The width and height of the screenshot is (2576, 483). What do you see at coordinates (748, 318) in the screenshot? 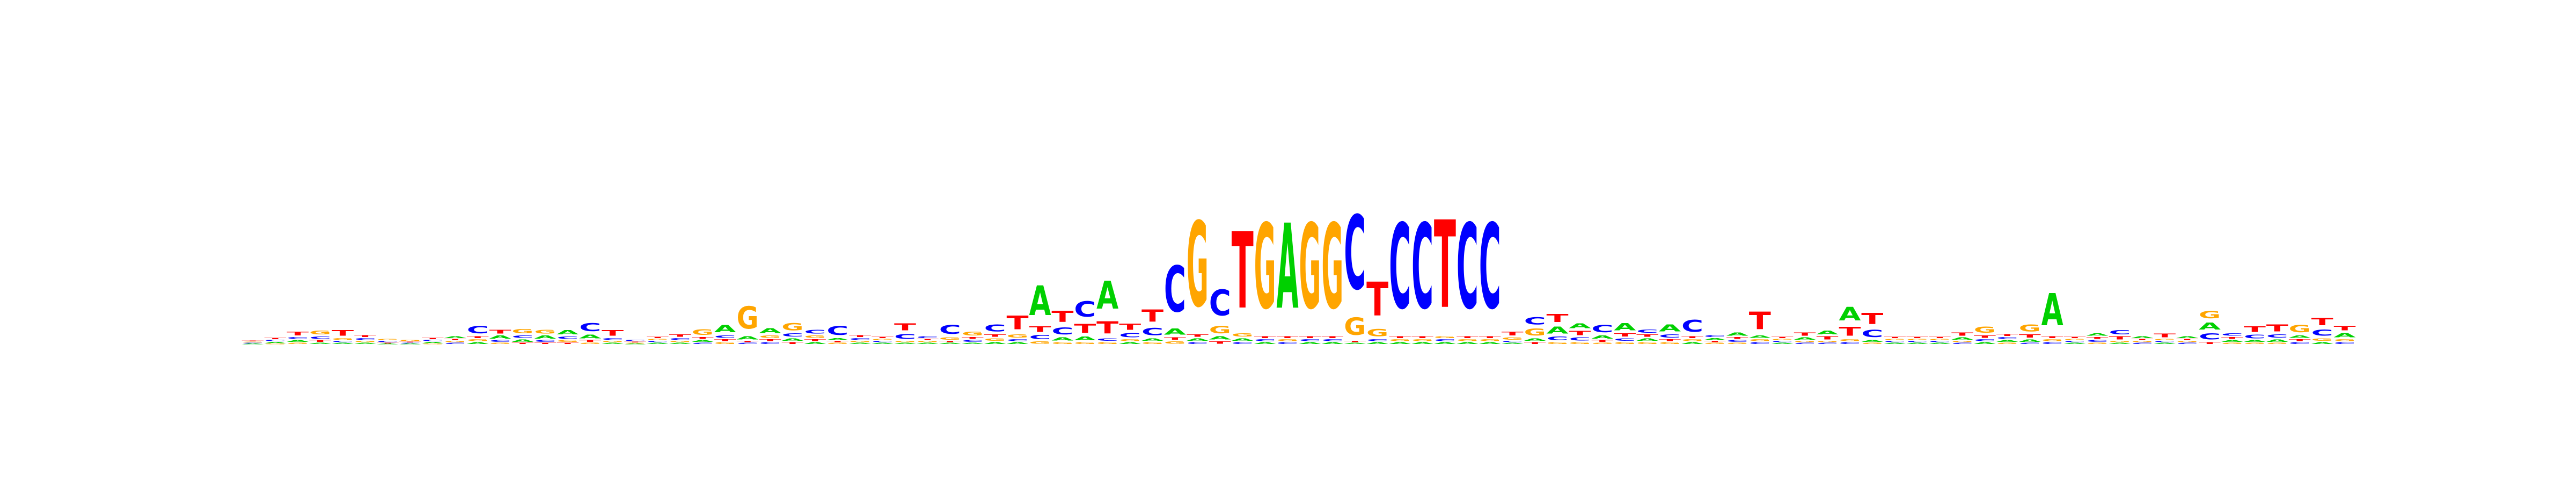
I see `logo-letter-G-pos-23: G` at bounding box center [748, 318].